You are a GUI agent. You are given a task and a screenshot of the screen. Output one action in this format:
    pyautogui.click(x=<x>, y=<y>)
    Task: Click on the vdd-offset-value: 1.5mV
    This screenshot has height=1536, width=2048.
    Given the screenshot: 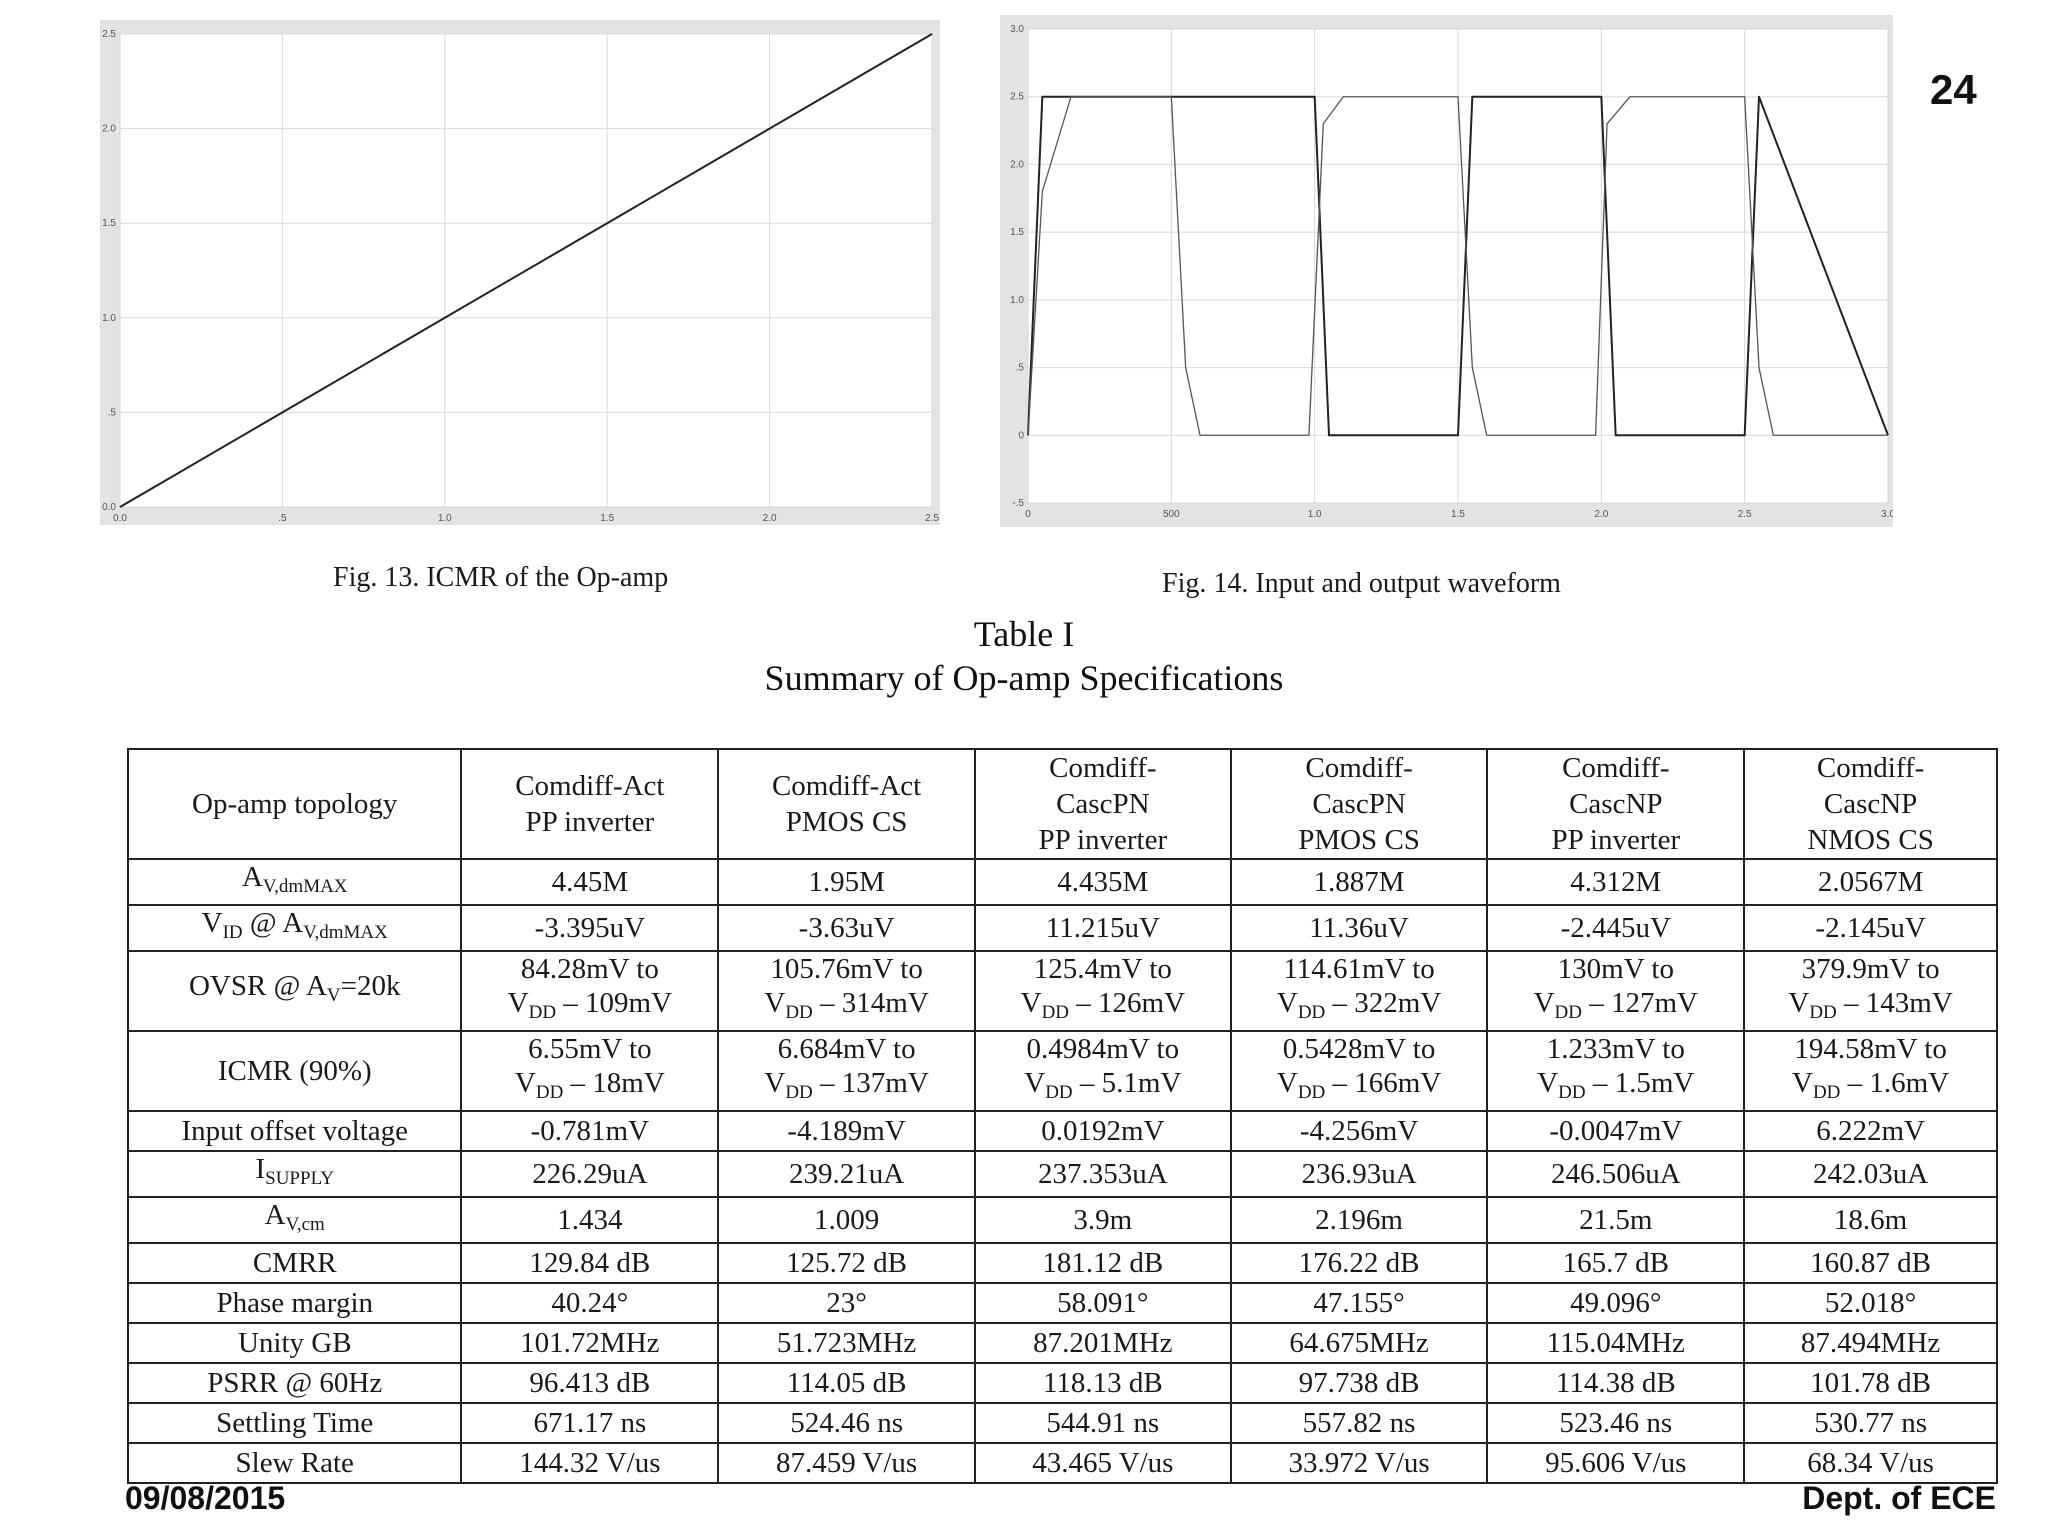 What is the action you would take?
    pyautogui.click(x=1654, y=1083)
    